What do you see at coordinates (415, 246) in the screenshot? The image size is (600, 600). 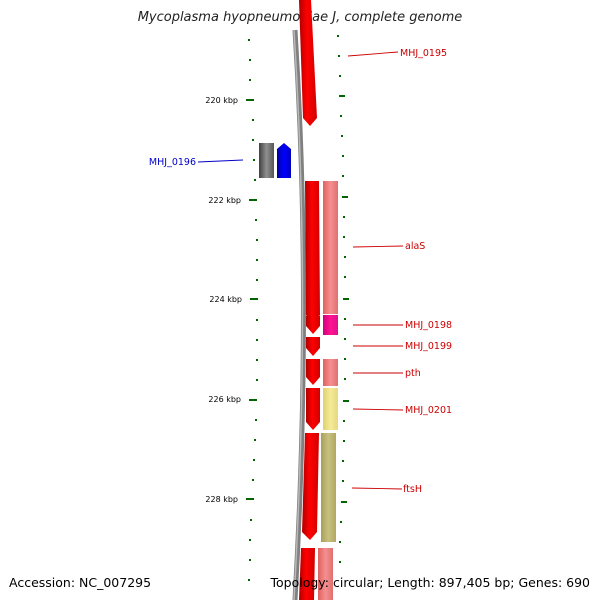 I see `gene-label-alaS: alaS` at bounding box center [415, 246].